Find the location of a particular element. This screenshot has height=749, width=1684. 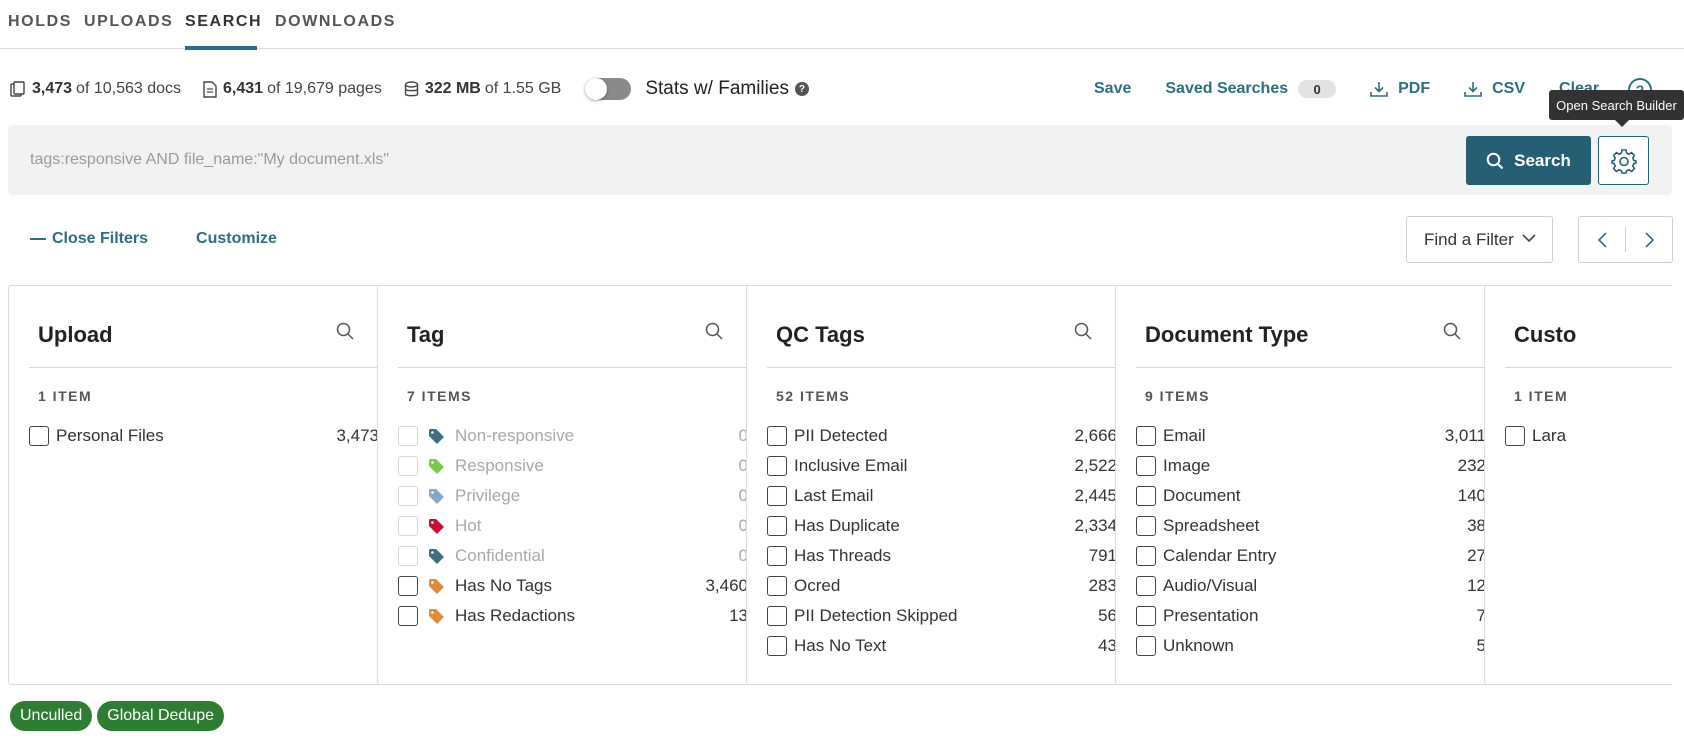

saved-searches-button: Saved Searches 0 is located at coordinates (1251, 89).